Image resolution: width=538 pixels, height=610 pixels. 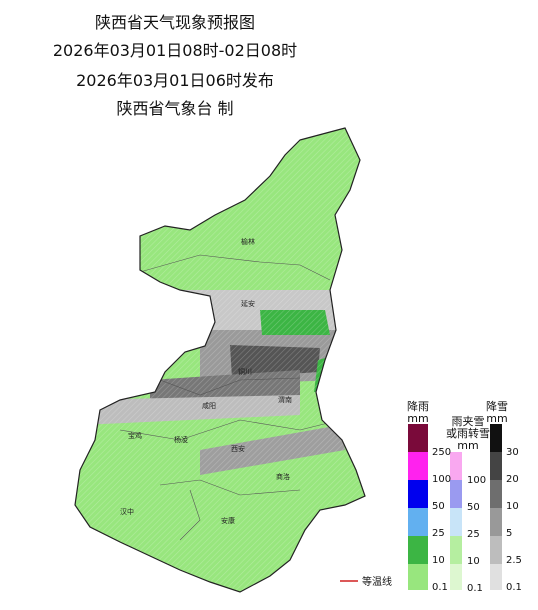 I want to click on city-label: 安康, so click(x=228, y=520).